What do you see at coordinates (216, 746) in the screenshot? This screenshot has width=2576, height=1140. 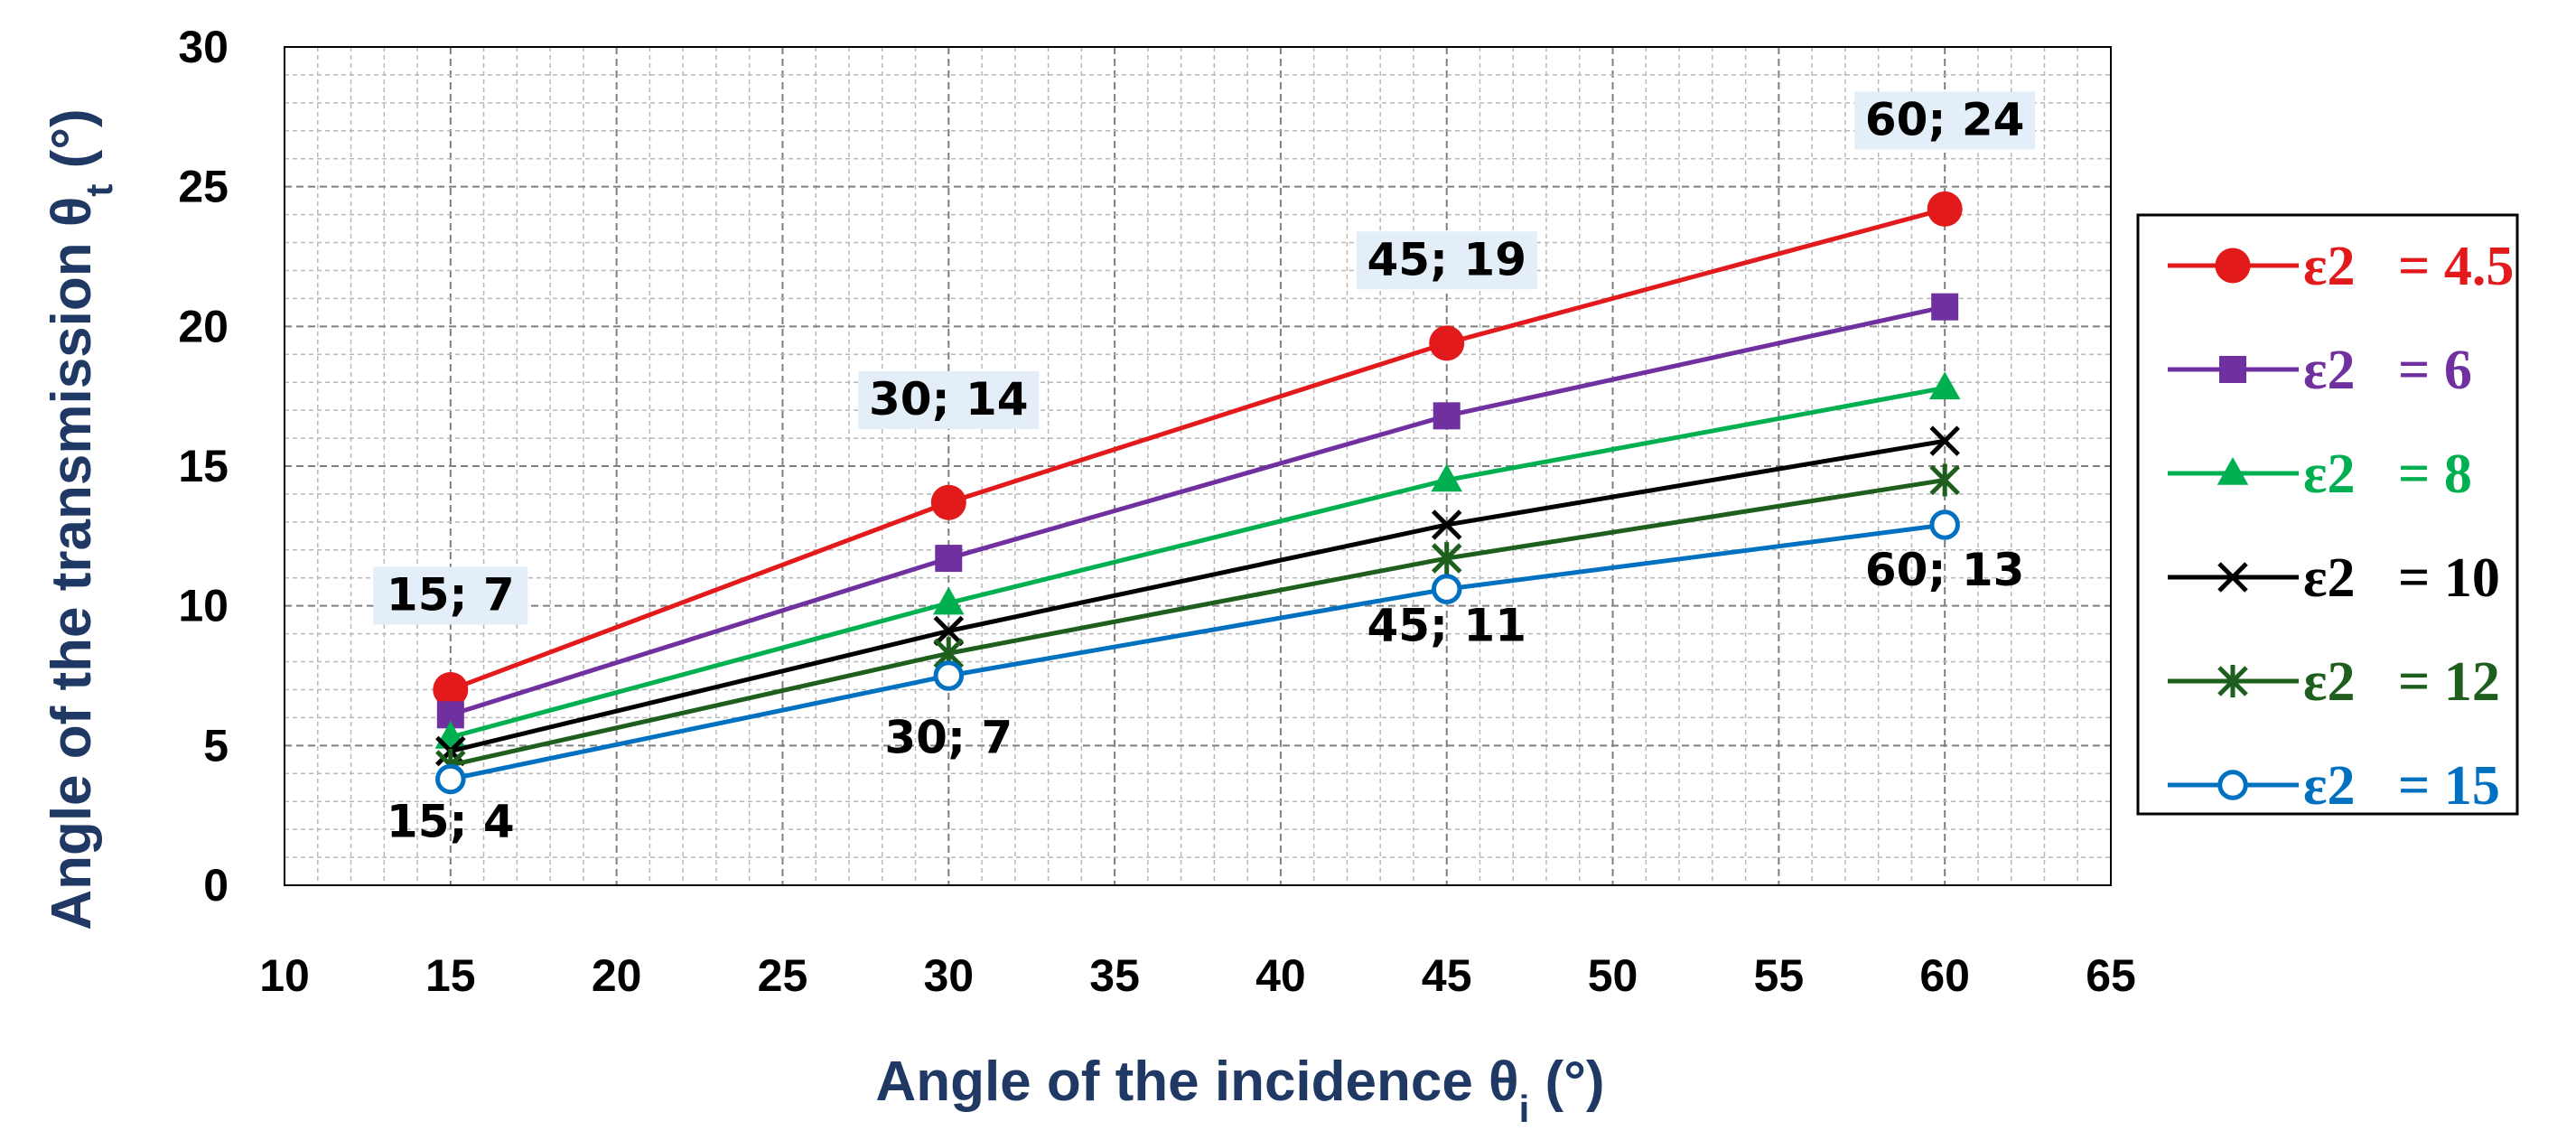 I see `y-tick-label: 5` at bounding box center [216, 746].